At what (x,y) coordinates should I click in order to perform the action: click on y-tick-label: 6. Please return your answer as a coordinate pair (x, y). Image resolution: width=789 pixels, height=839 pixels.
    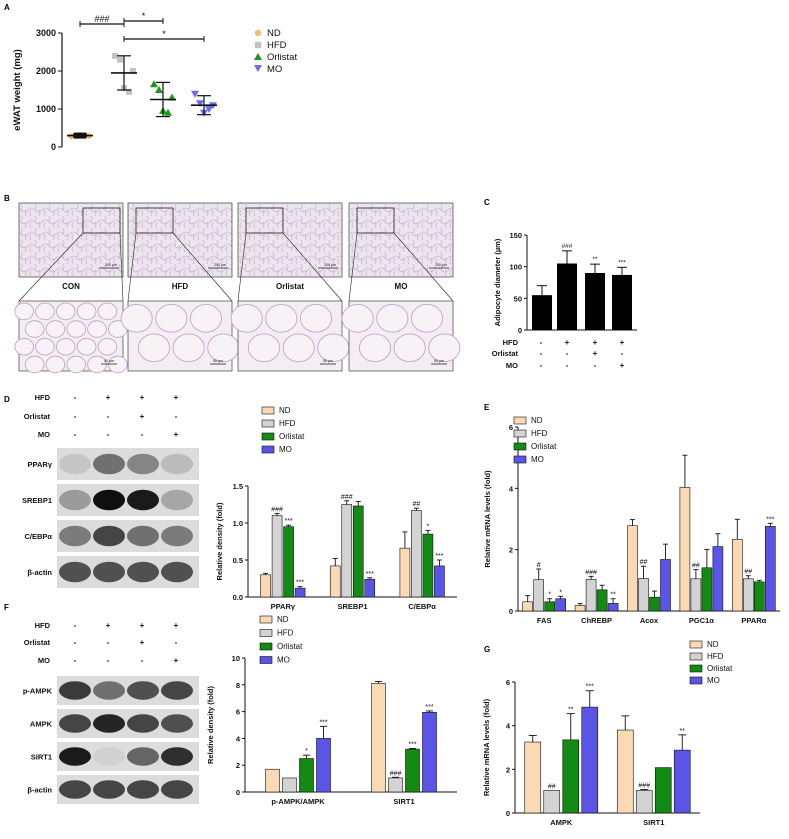
    Looking at the image, I should click on (508, 682).